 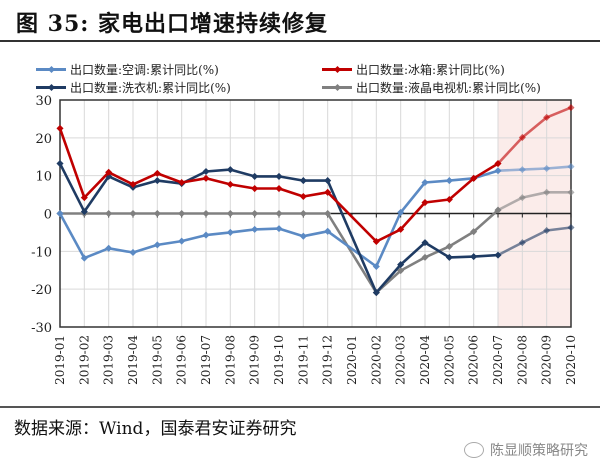 I want to click on svg-text: 2020-06, so click(x=474, y=360).